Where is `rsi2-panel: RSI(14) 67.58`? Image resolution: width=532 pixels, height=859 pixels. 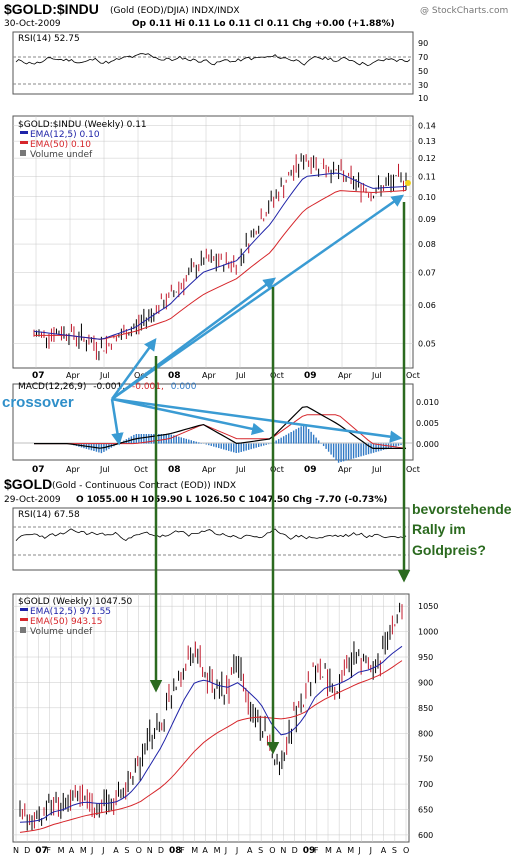
rsi2-panel: RSI(14) 67.58 is located at coordinates (211, 539).